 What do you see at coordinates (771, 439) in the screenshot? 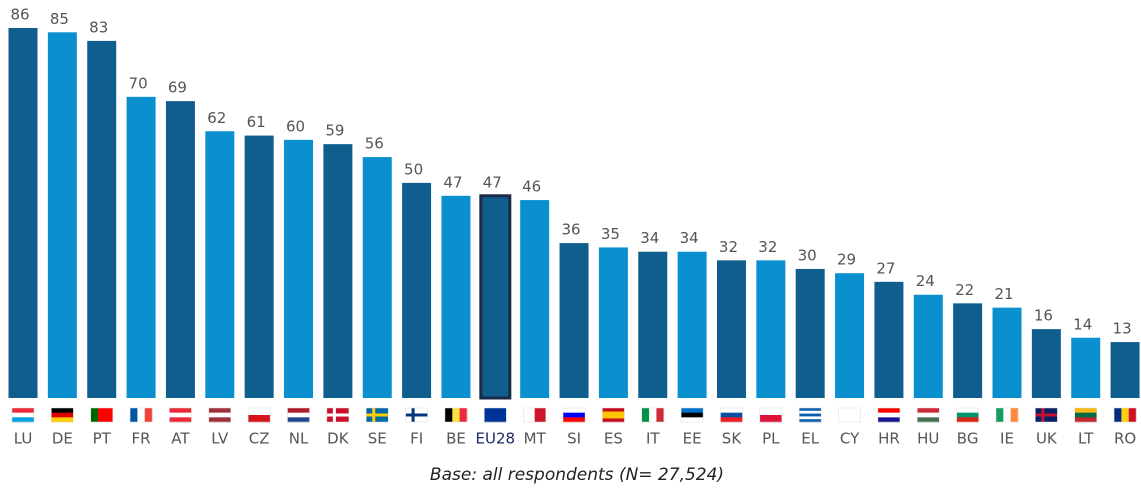
I see `x-tick-label: PL` at bounding box center [771, 439].